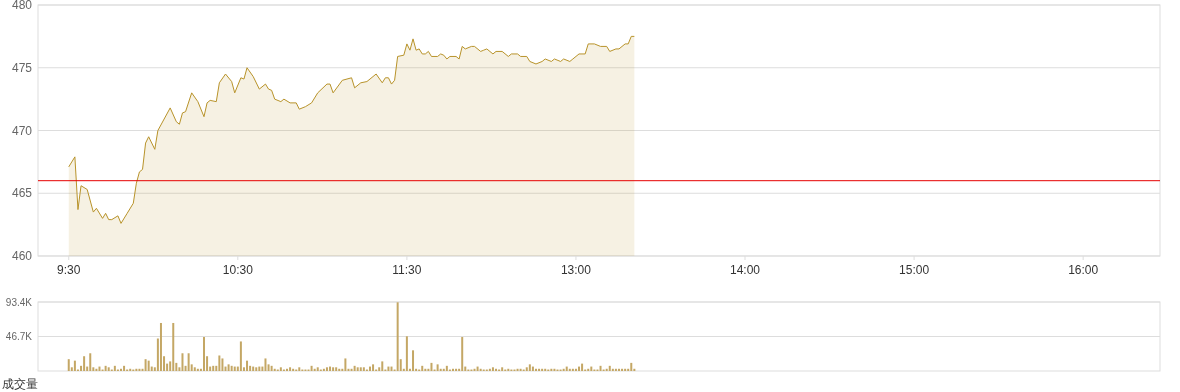  I want to click on x-axis-title: 成交量, so click(20, 384).